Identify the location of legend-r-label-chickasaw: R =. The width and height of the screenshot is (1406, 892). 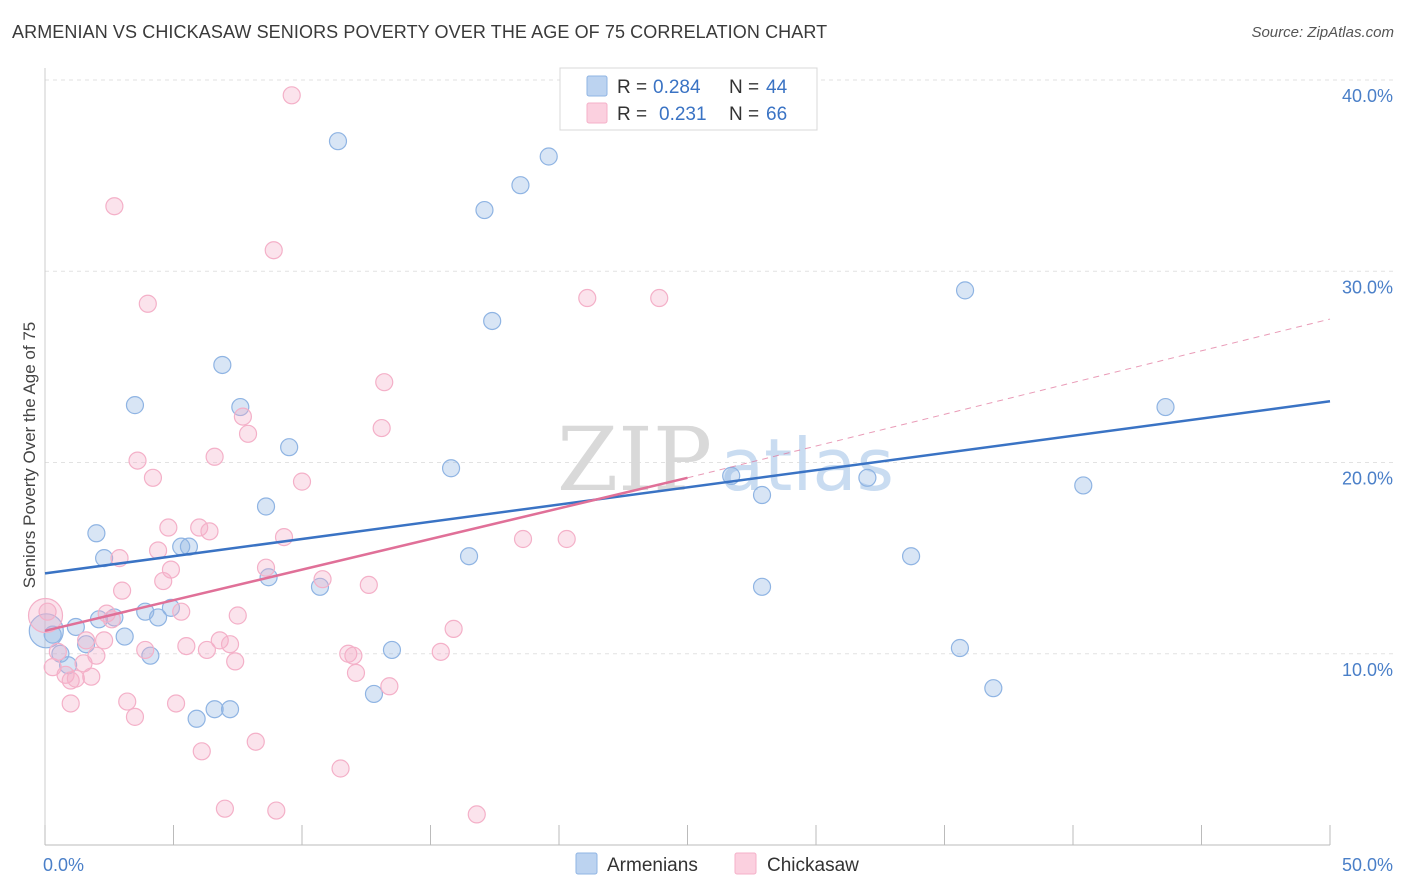
(632, 114).